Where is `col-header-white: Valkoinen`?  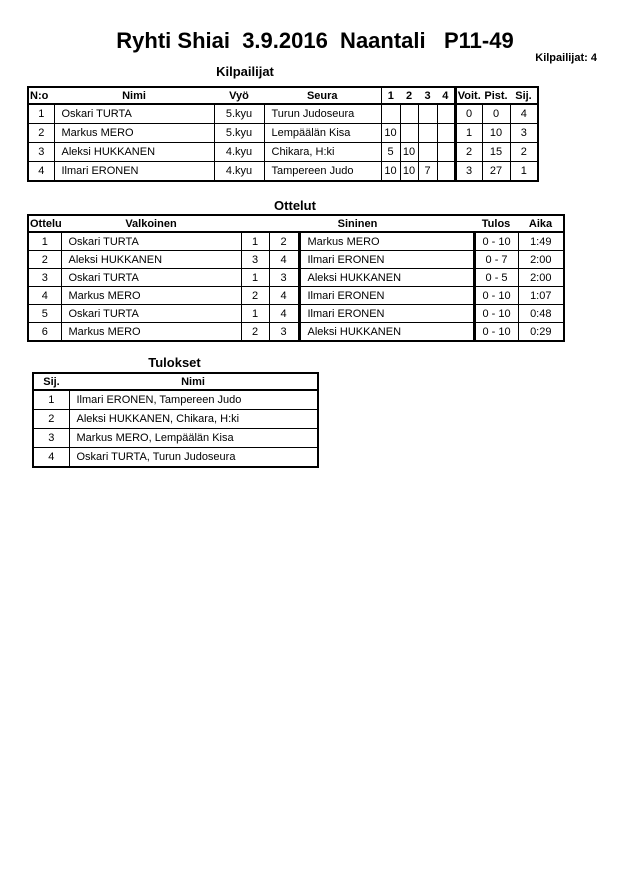 col-header-white: Valkoinen is located at coordinates (151, 224).